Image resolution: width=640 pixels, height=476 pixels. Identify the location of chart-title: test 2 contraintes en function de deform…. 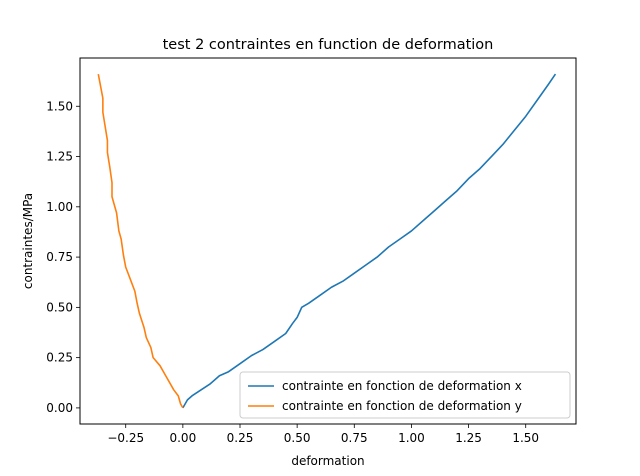
(328, 45).